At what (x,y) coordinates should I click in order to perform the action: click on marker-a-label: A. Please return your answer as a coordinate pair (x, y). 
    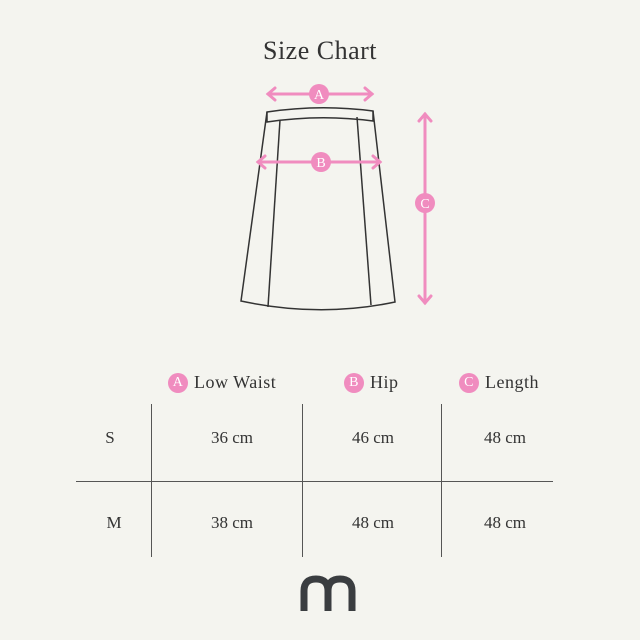
    Looking at the image, I should click on (319, 95).